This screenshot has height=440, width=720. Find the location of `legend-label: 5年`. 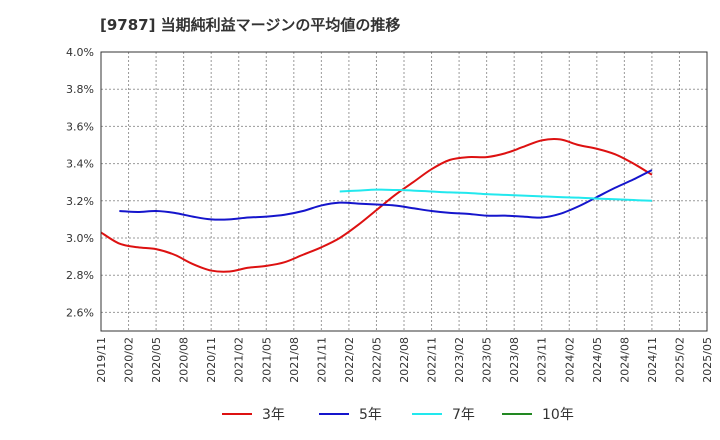

legend-label: 5年 is located at coordinates (370, 415).